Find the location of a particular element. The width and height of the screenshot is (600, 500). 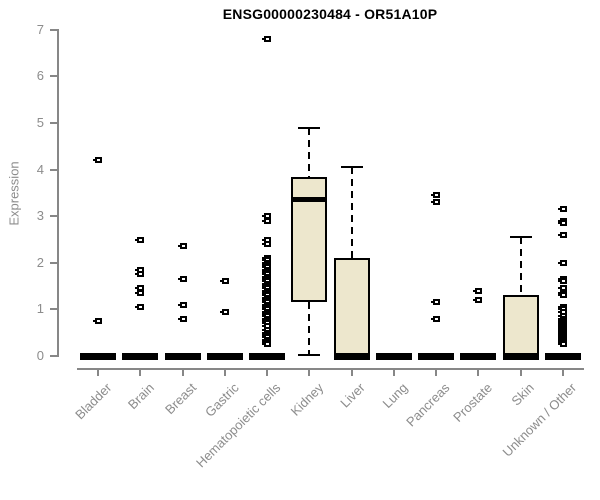

median-unknown-other is located at coordinates (562, 356).